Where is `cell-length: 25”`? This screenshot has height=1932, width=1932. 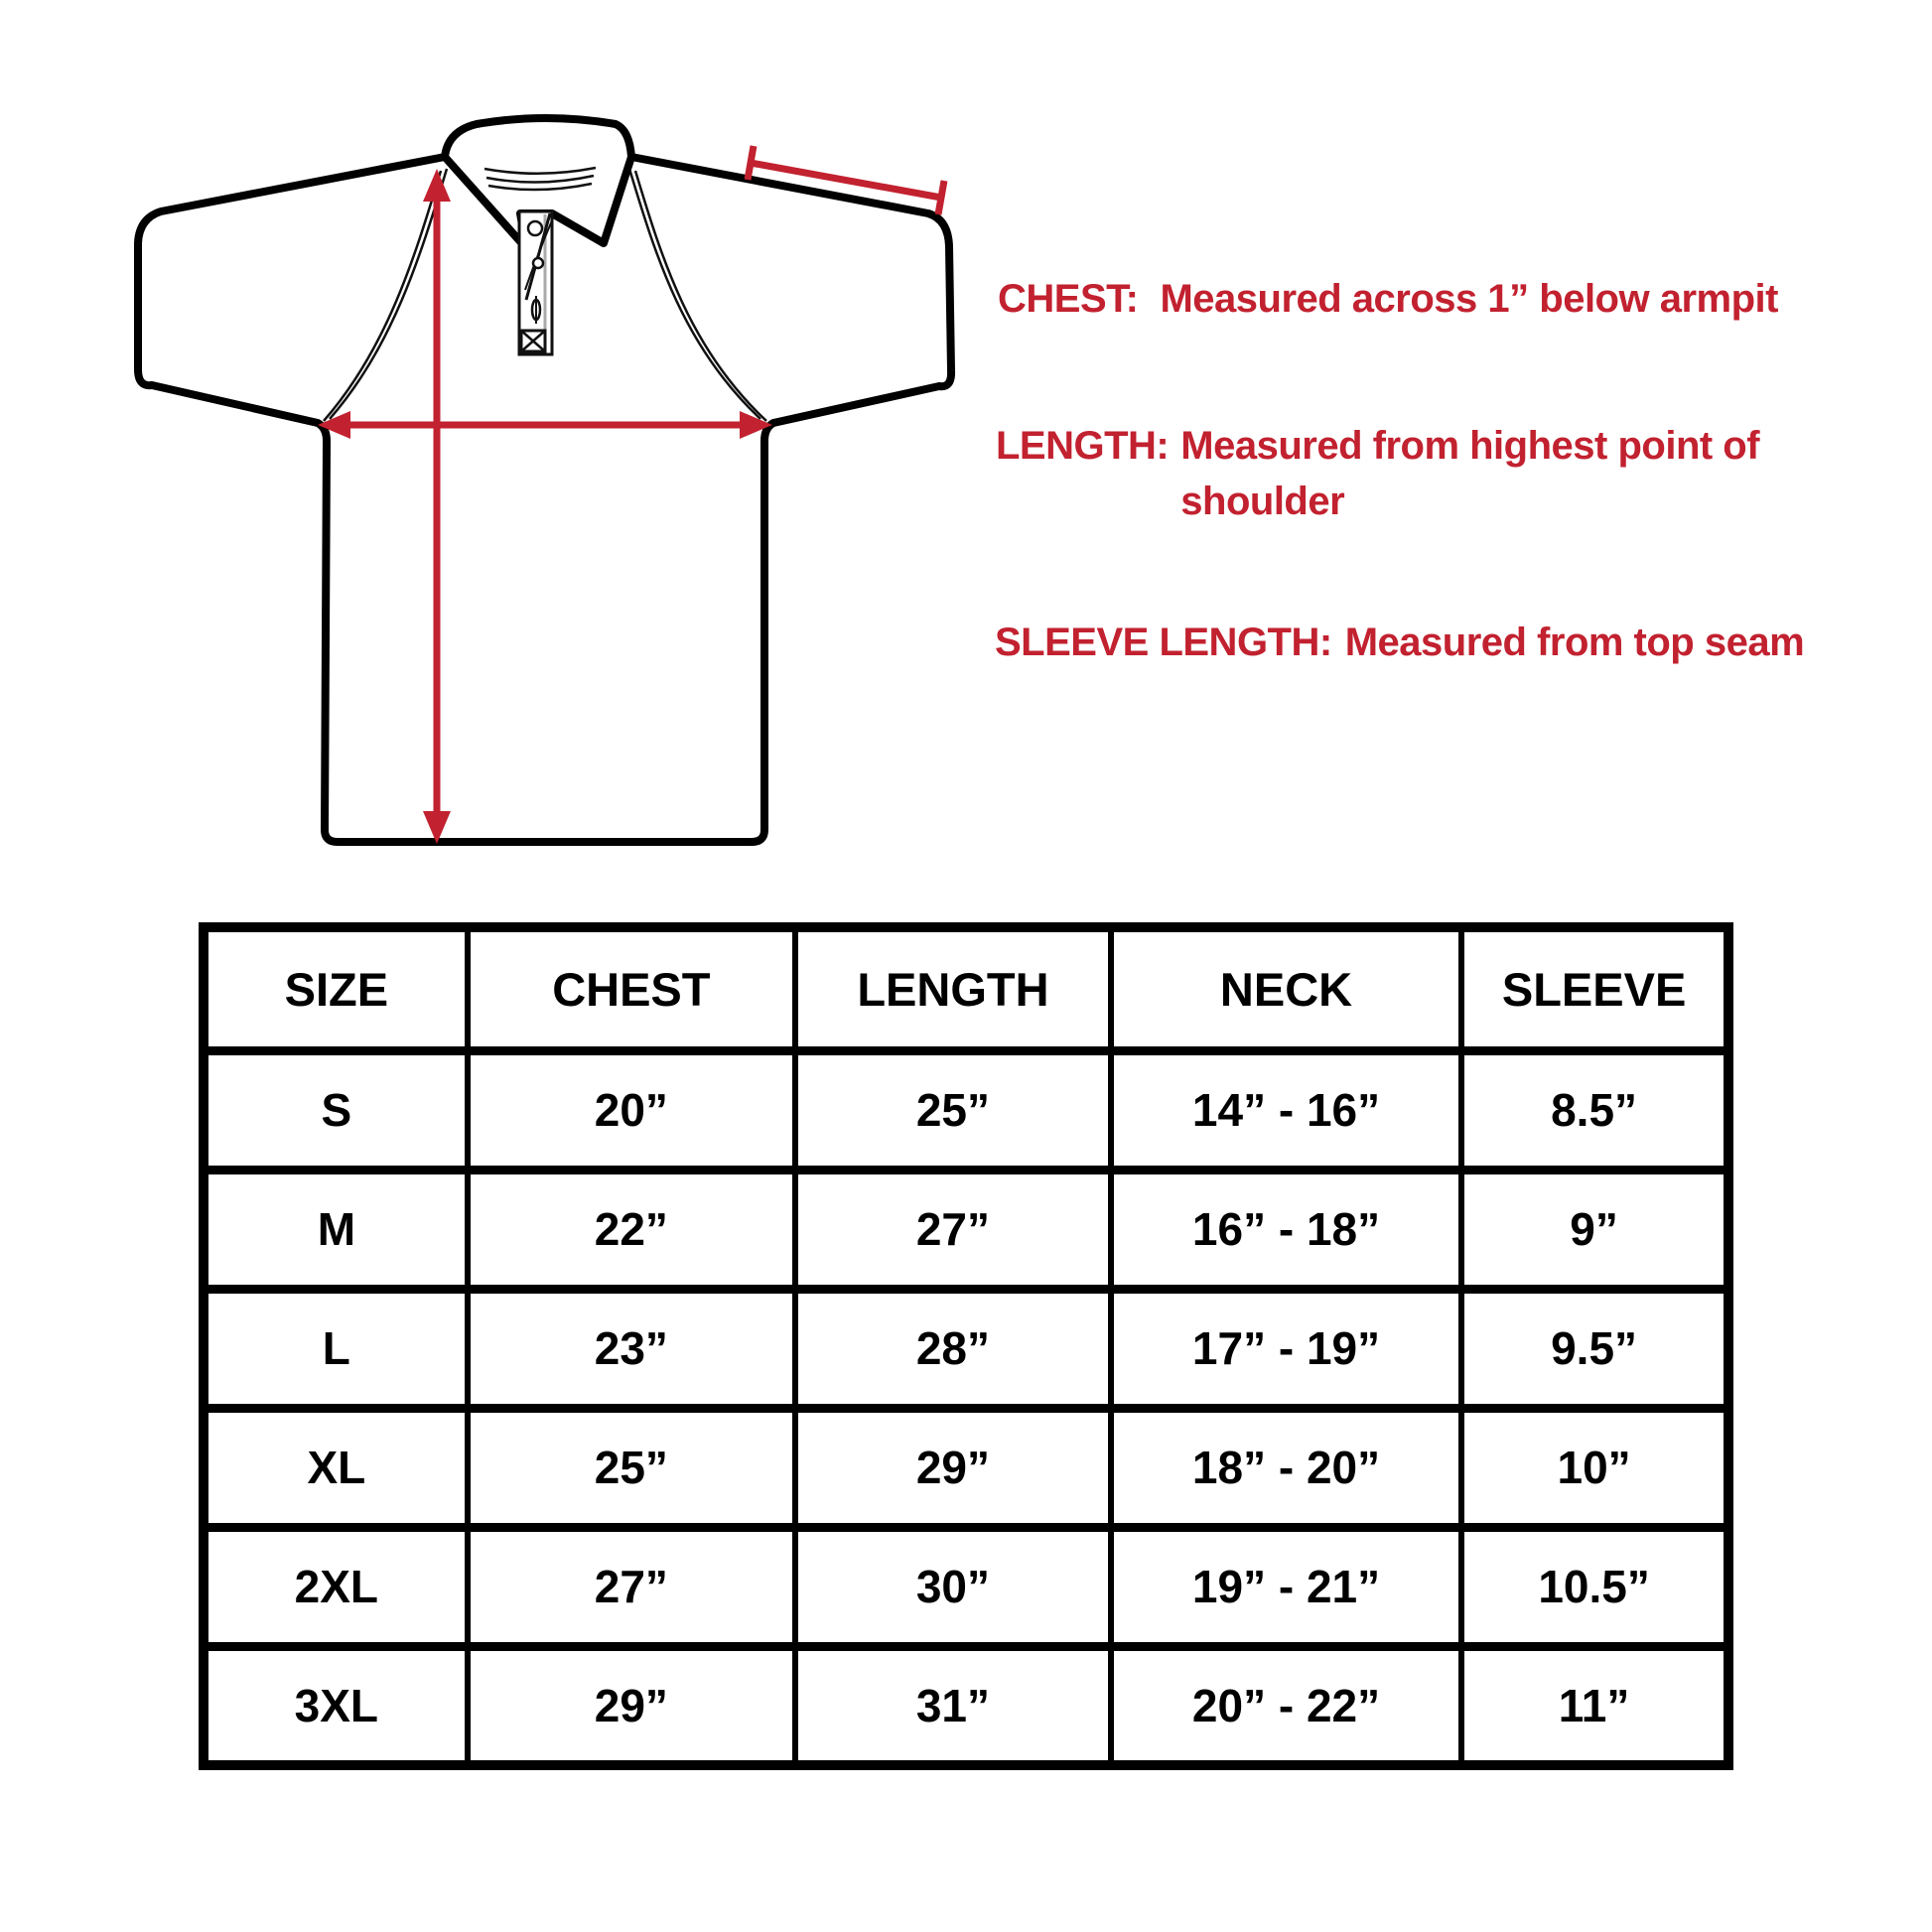
cell-length: 25” is located at coordinates (953, 1109).